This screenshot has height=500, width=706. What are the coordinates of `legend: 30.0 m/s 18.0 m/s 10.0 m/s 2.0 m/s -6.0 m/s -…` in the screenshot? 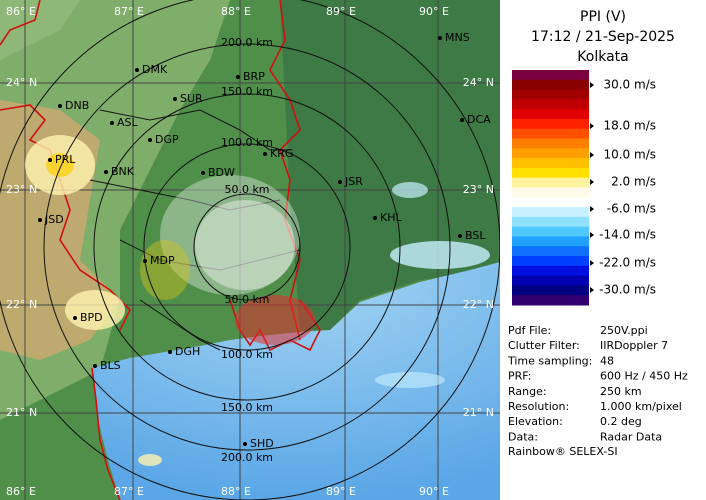 It's located at (584, 188).